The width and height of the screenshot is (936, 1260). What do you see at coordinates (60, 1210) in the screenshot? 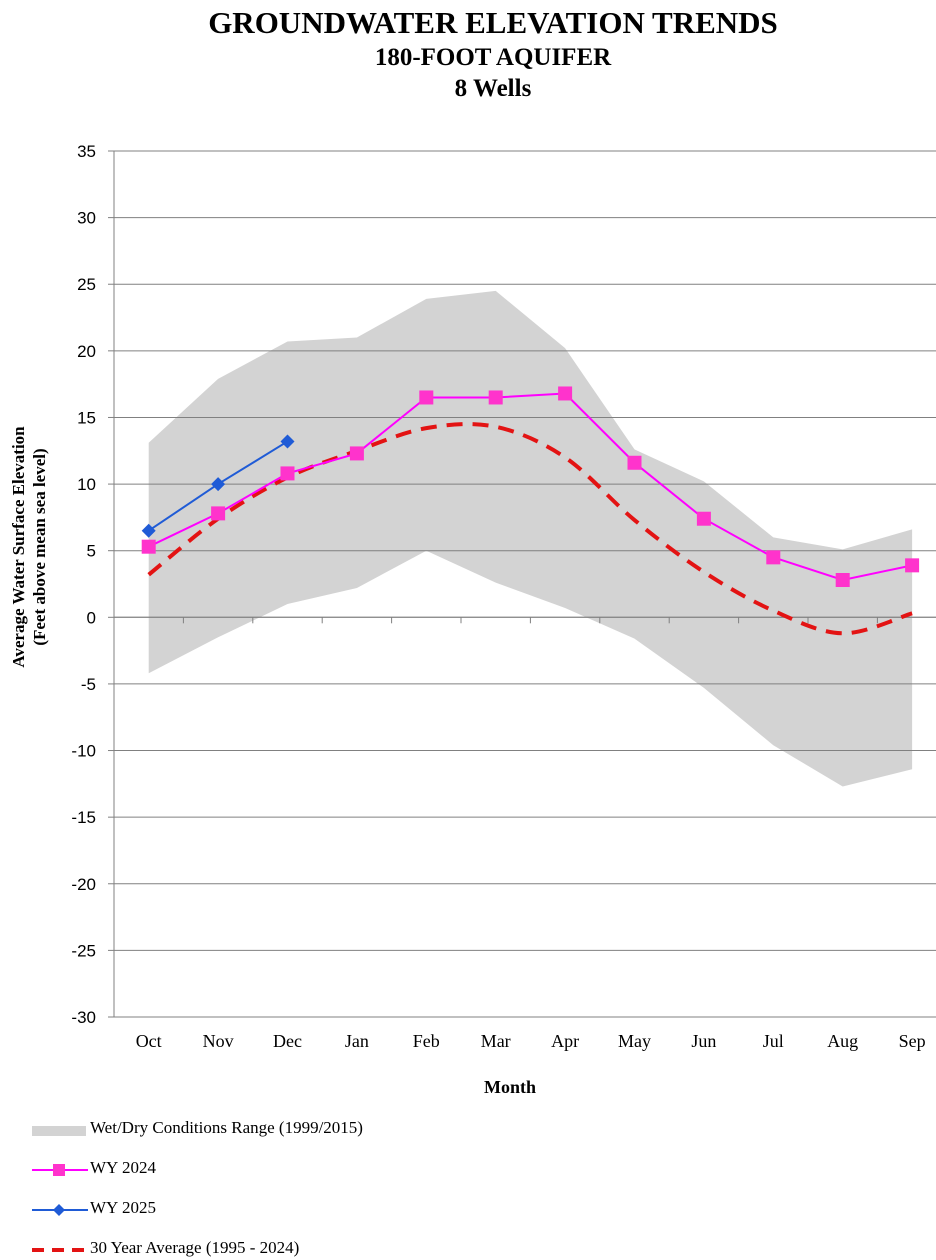
I see `diamond-marker-line-icon` at bounding box center [60, 1210].